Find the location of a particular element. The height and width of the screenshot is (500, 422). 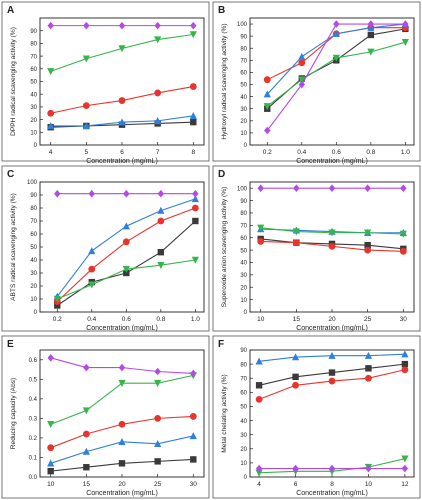

y-tick-label: 70 is located at coordinates (243, 227).